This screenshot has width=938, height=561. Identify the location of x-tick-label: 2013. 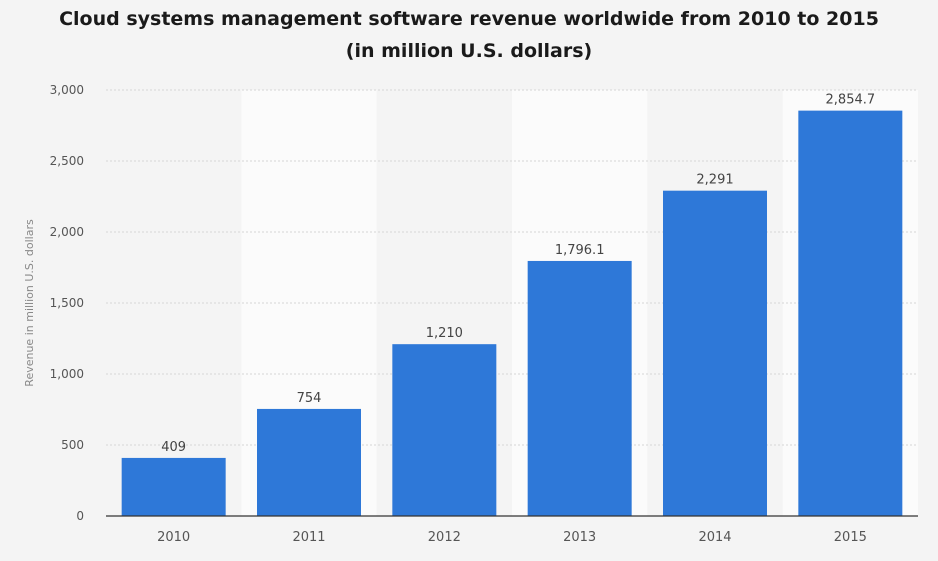
(579, 537).